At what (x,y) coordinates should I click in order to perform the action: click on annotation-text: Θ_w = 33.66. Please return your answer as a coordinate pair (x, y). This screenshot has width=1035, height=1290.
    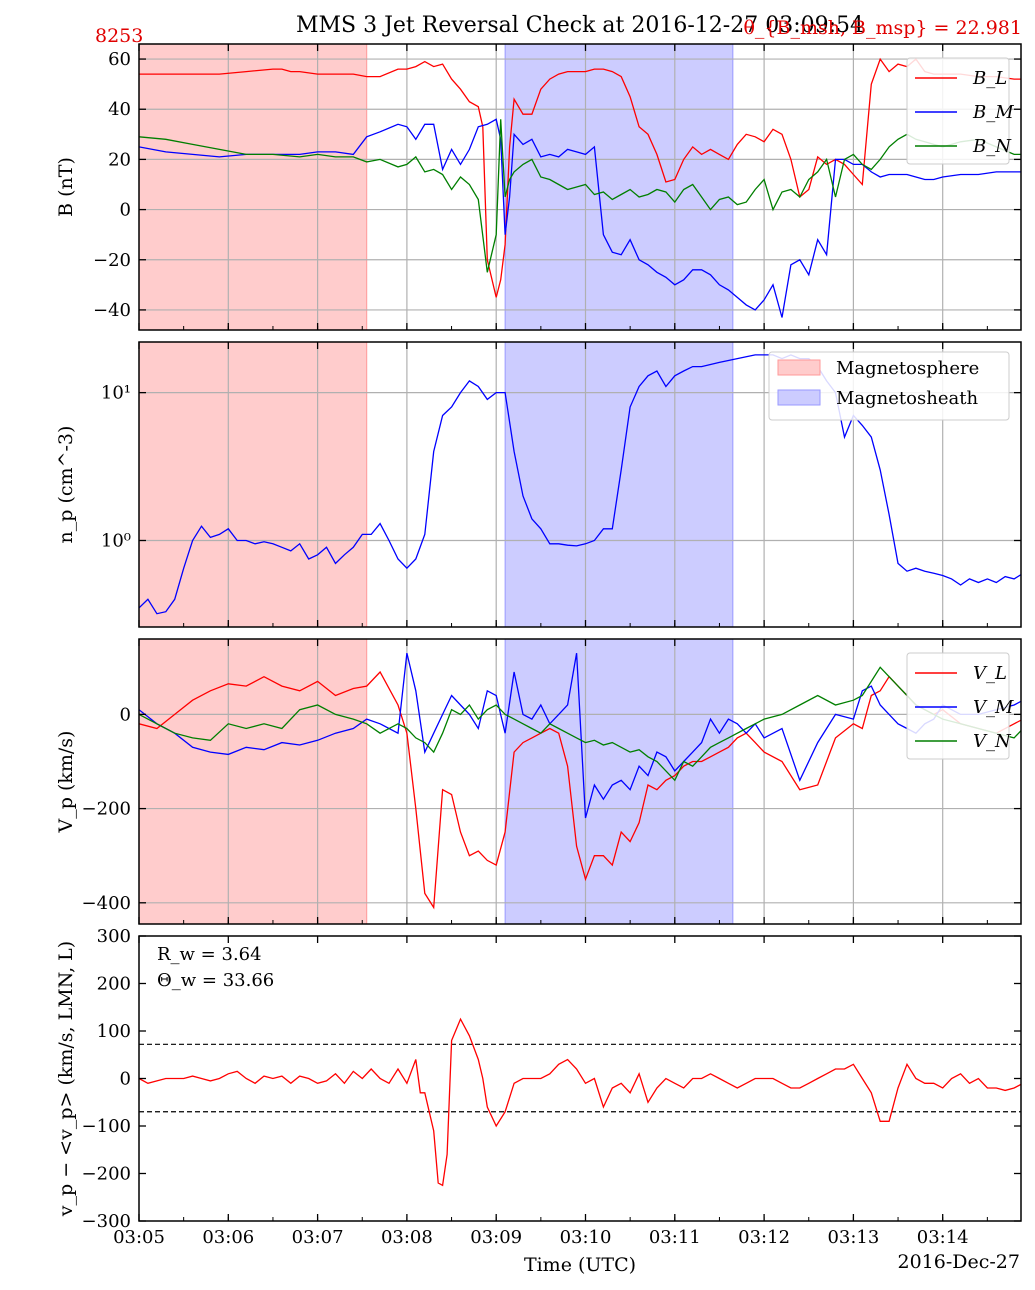
    Looking at the image, I should click on (215, 980).